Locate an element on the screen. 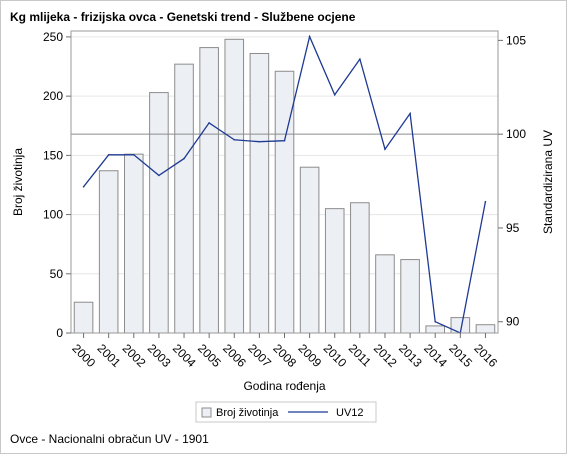 This screenshot has height=454, width=567. y-axis-label: Broj životinja is located at coordinates (18, 182).